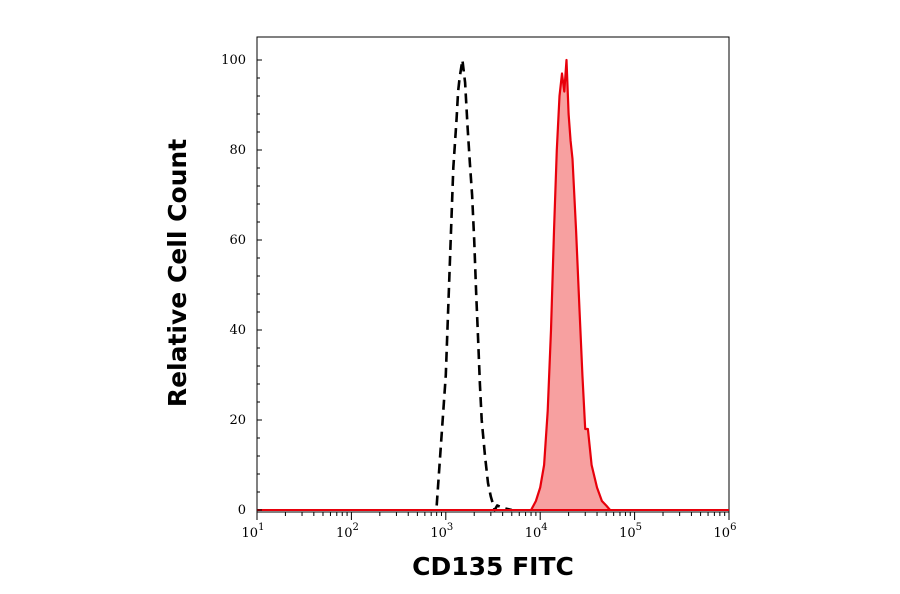 The height and width of the screenshot is (594, 900). I want to click on cd135-fill-area, so click(571, 285).